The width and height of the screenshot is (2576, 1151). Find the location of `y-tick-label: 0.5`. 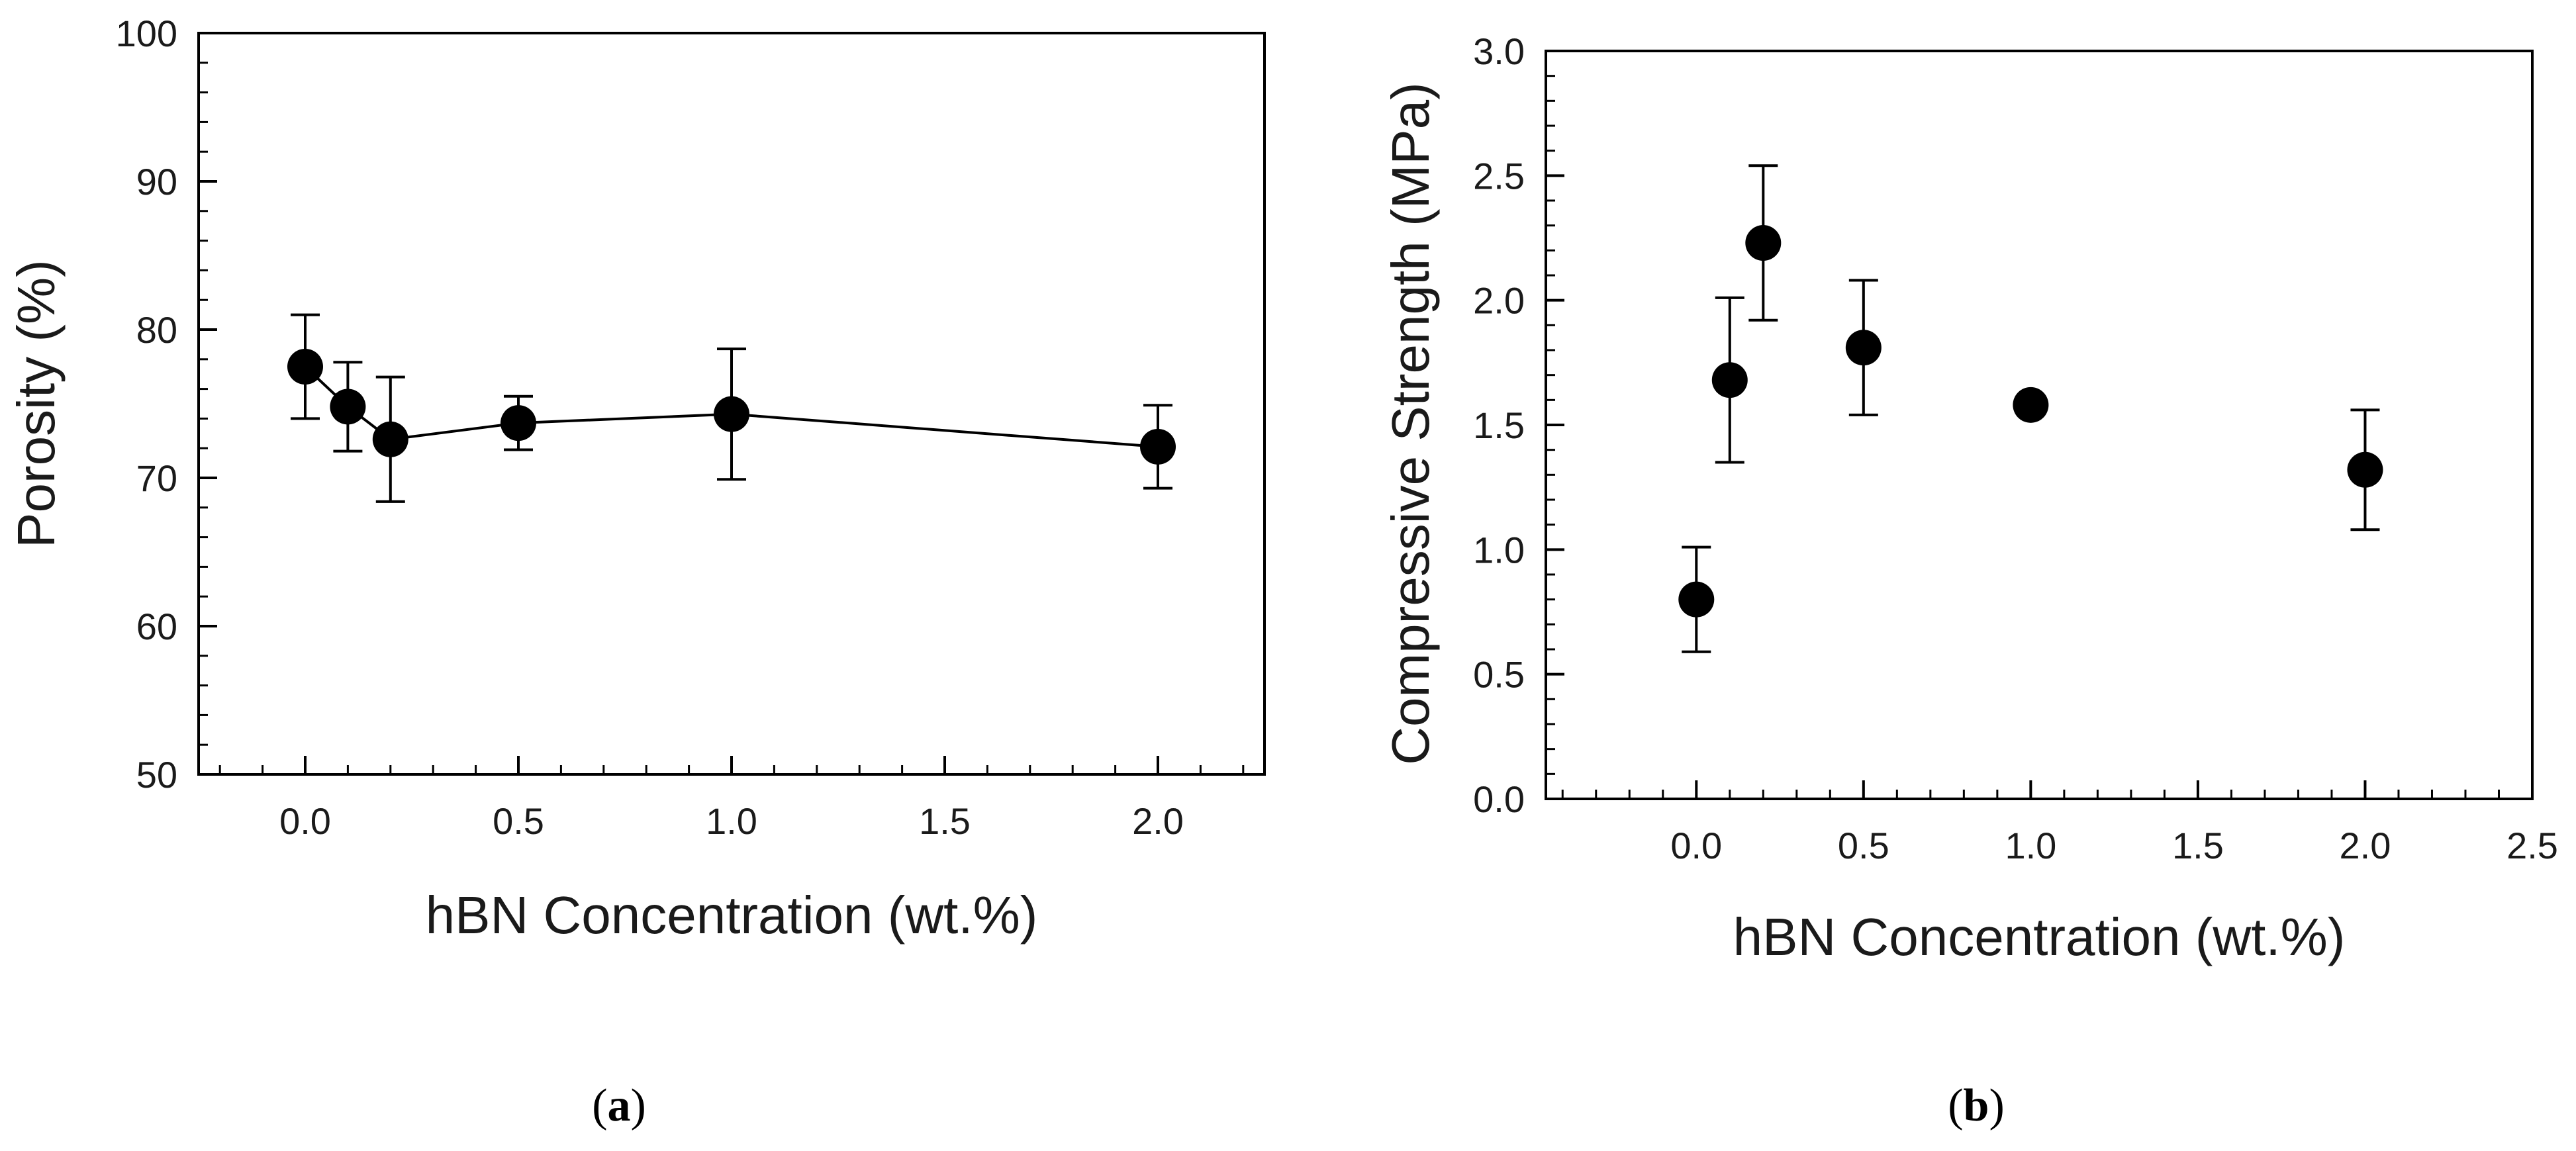

y-tick-label: 0.5 is located at coordinates (1499, 675).